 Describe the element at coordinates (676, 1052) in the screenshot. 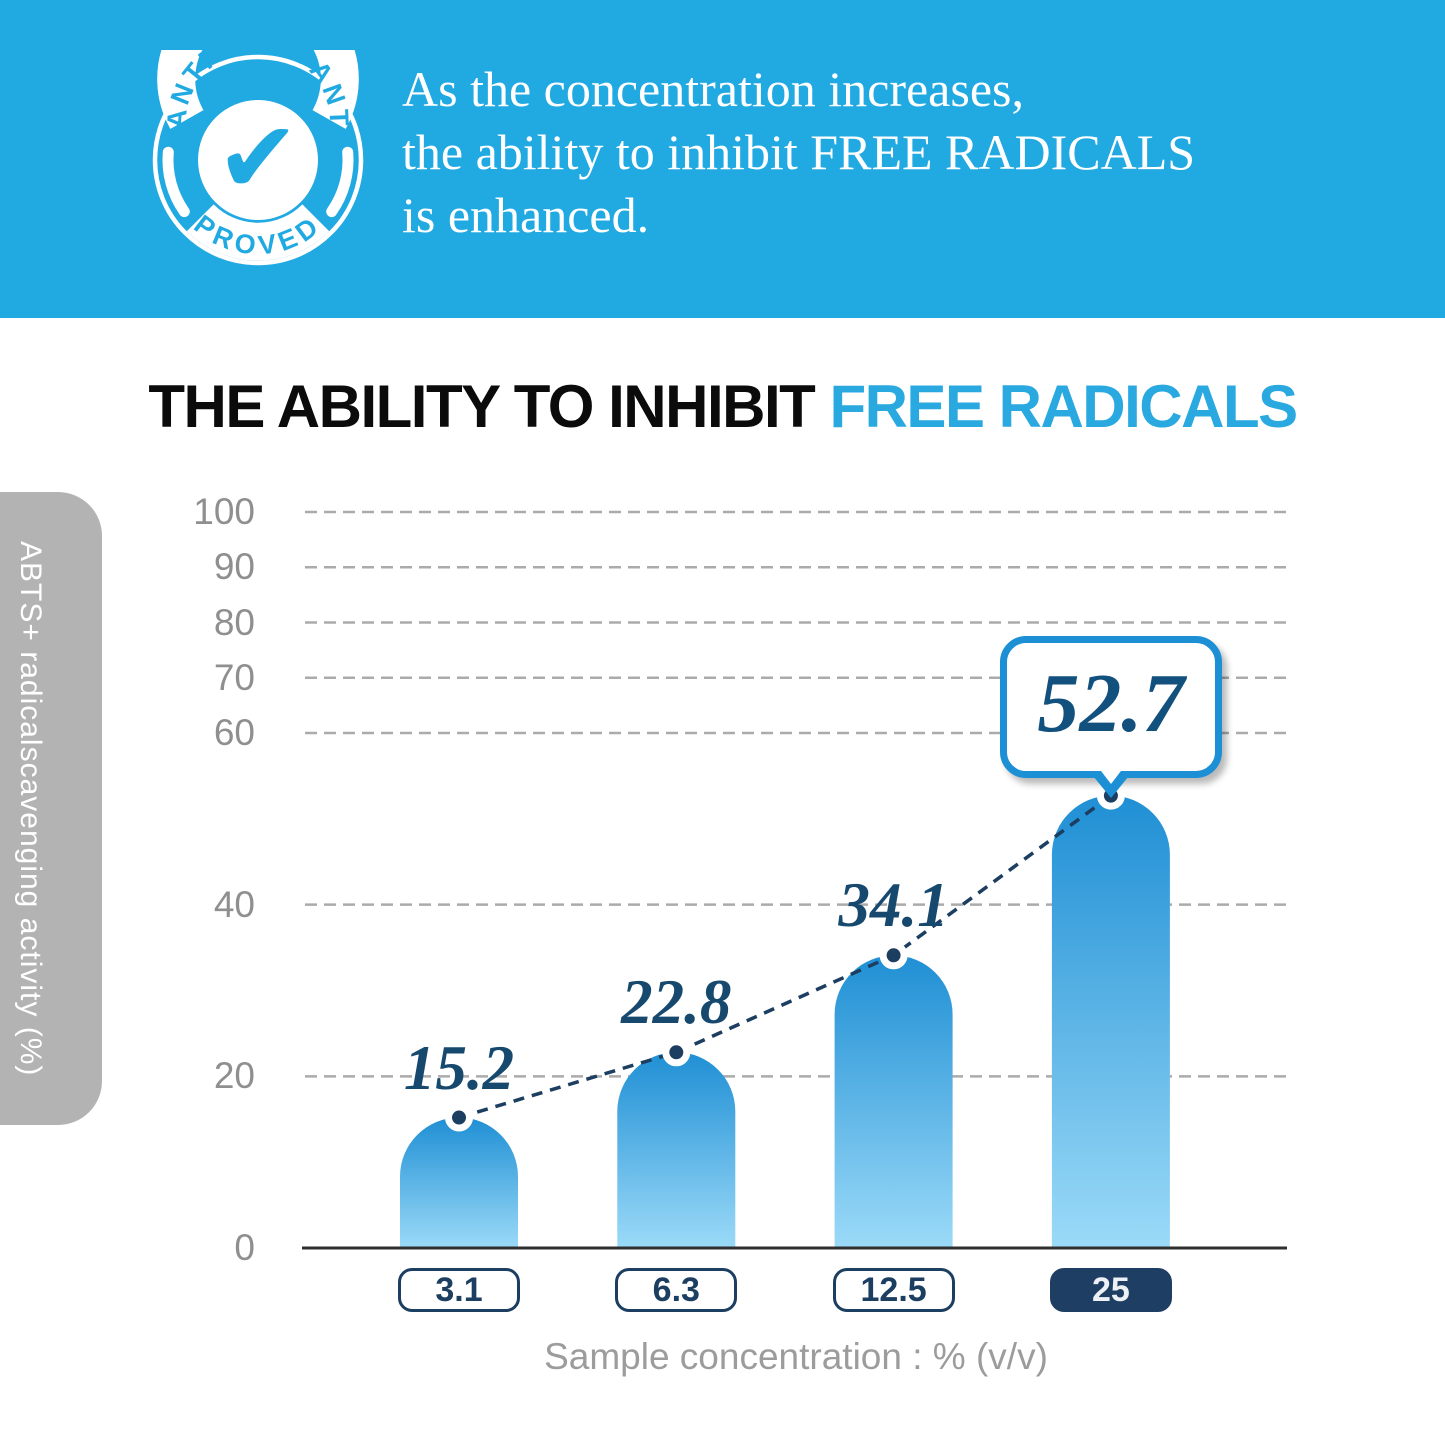

I see `point-marker-6.3` at that location.